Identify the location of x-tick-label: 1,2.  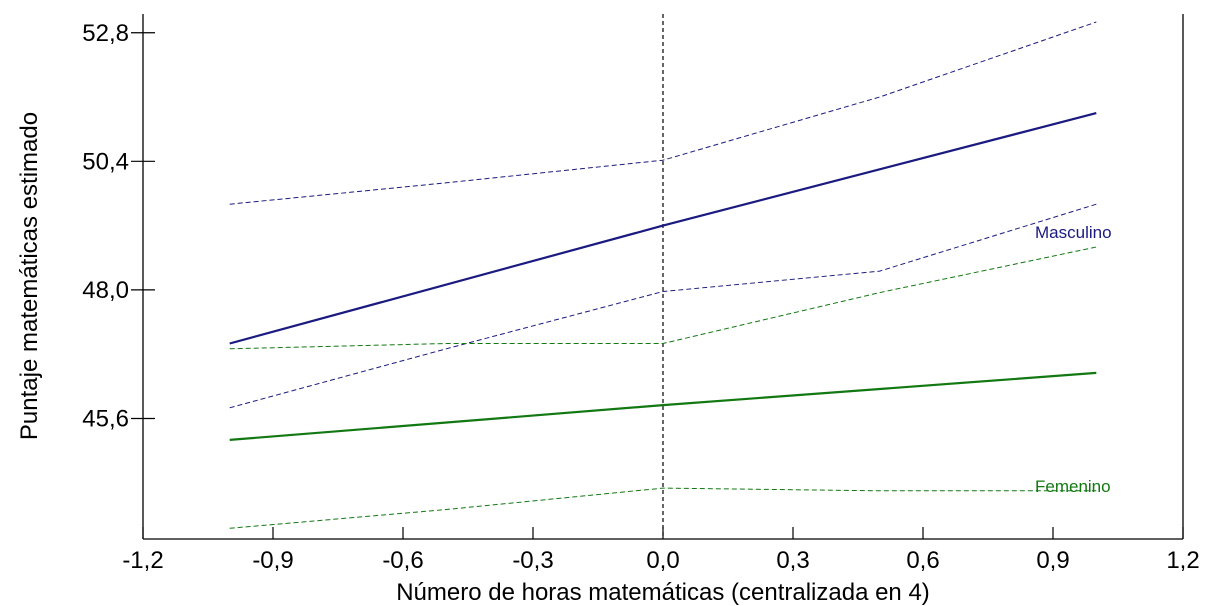
(1182, 560).